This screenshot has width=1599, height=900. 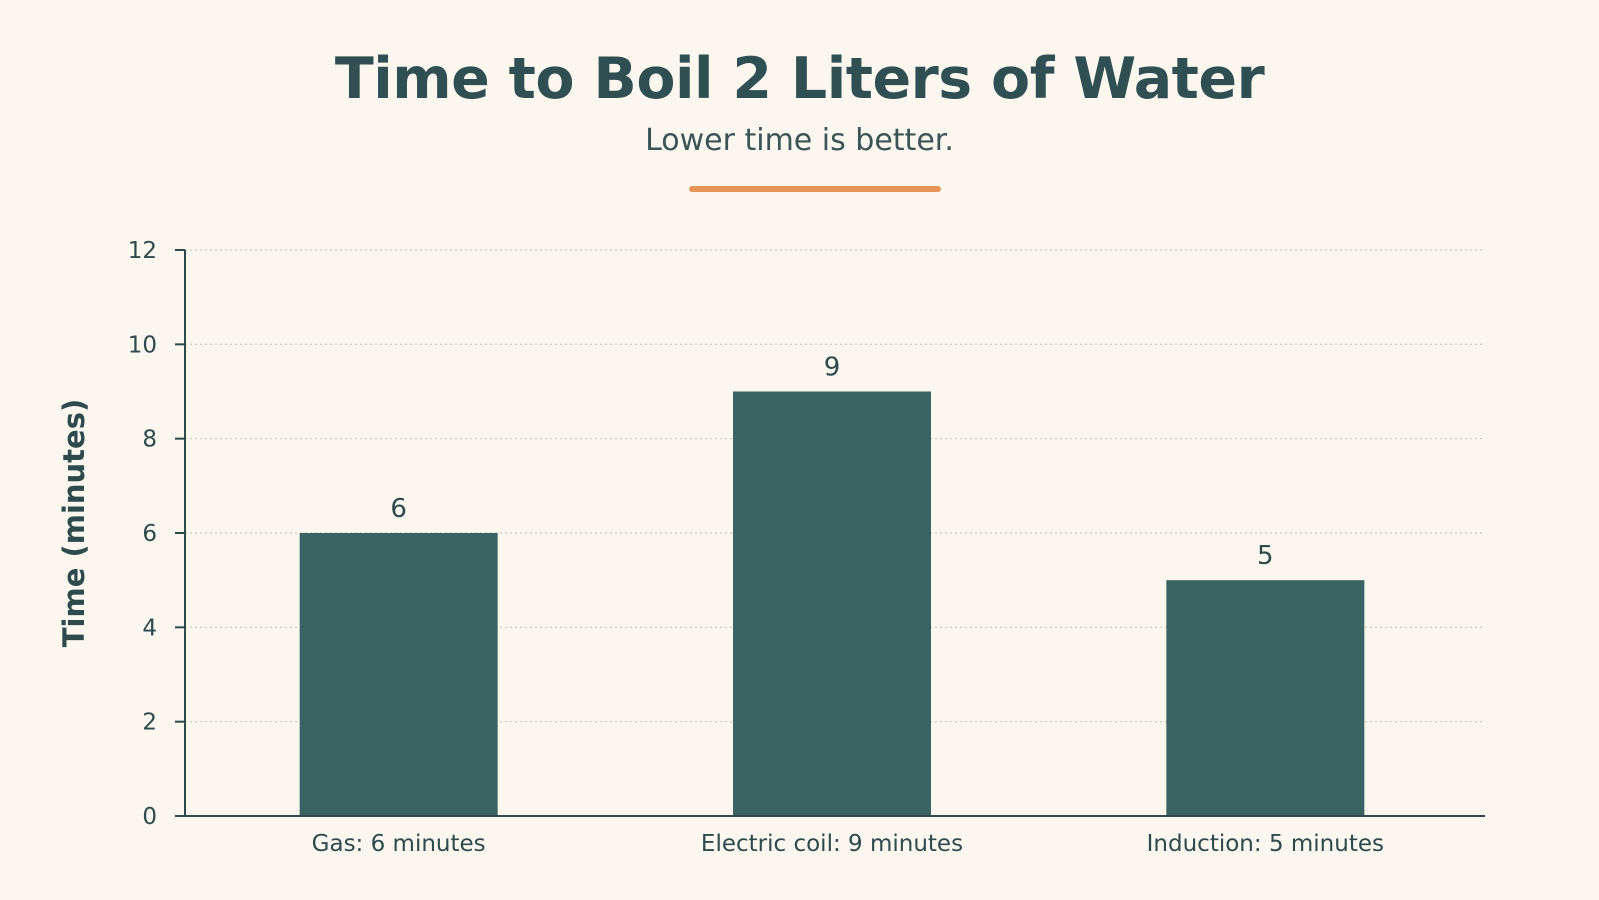 I want to click on data-labels: 6 9 5, so click(x=831, y=462).